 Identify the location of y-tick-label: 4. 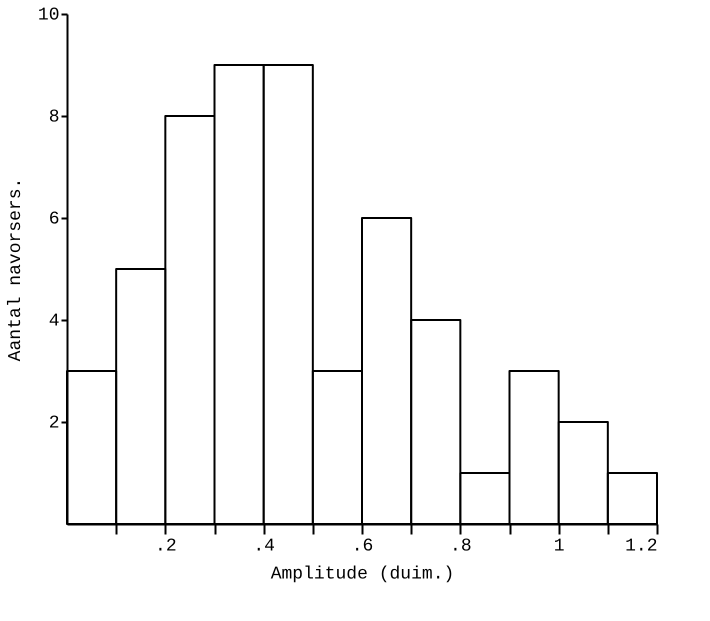
(54, 322).